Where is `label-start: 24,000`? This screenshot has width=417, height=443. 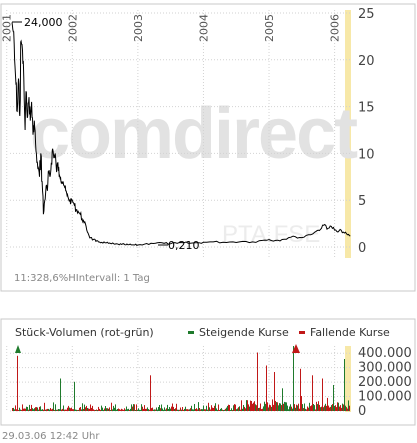
label-start: 24,000 is located at coordinates (43, 22).